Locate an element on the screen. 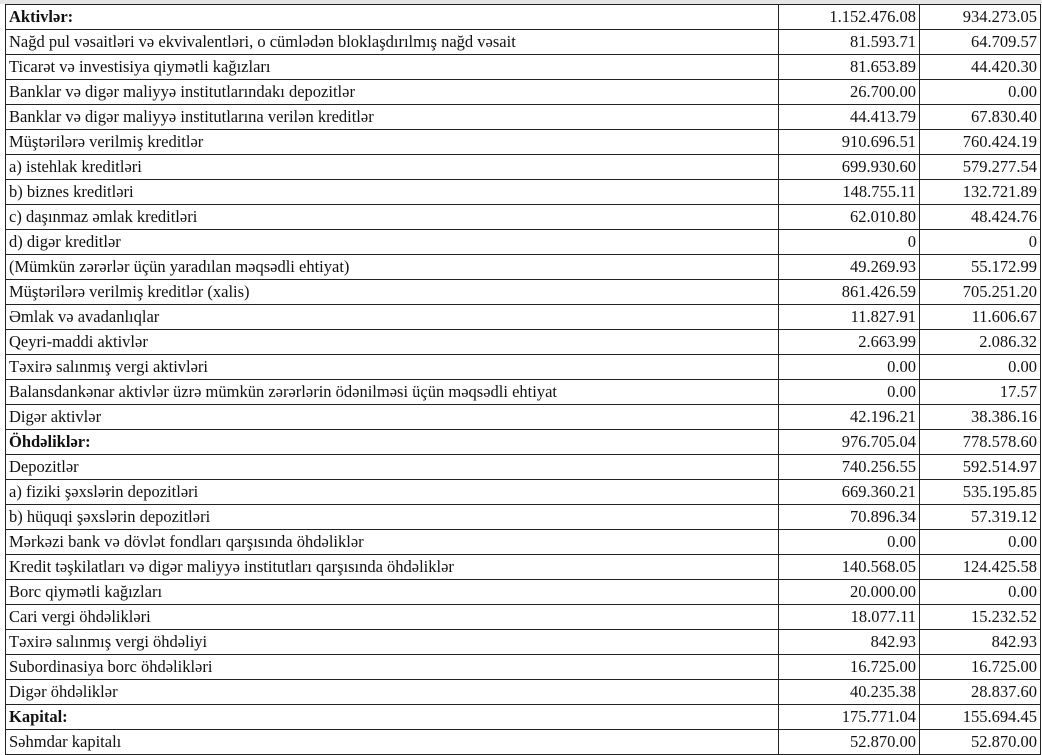 This screenshot has height=755, width=1042. row-label: Kapital: is located at coordinates (392, 717).